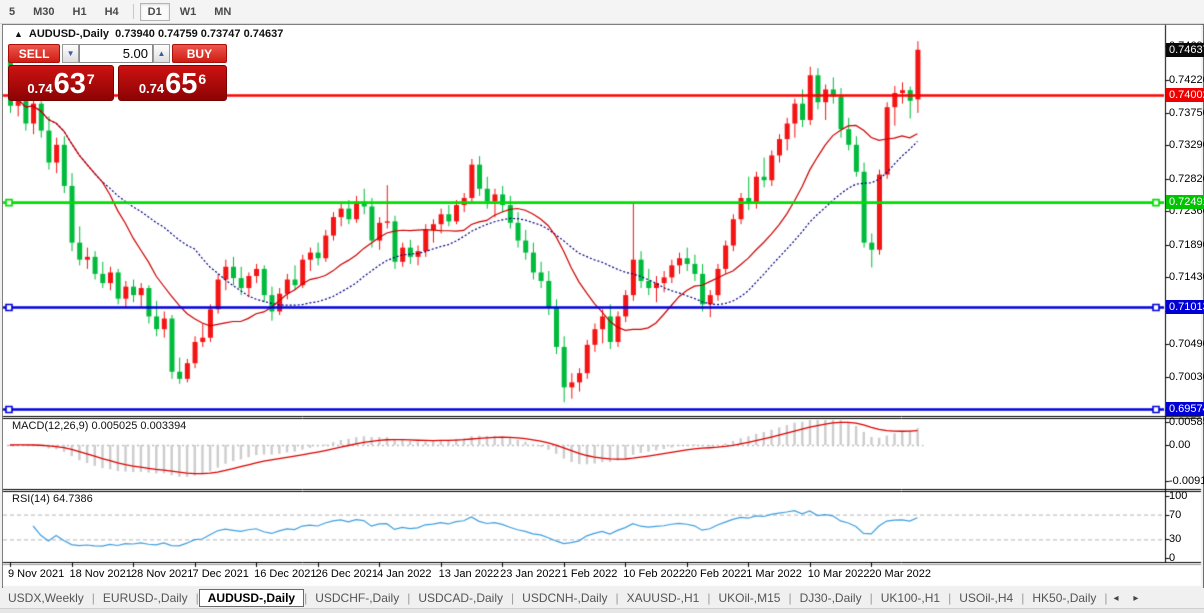  What do you see at coordinates (40, 88) in the screenshot?
I see `sell-price-prefix: 0.74` at bounding box center [40, 88].